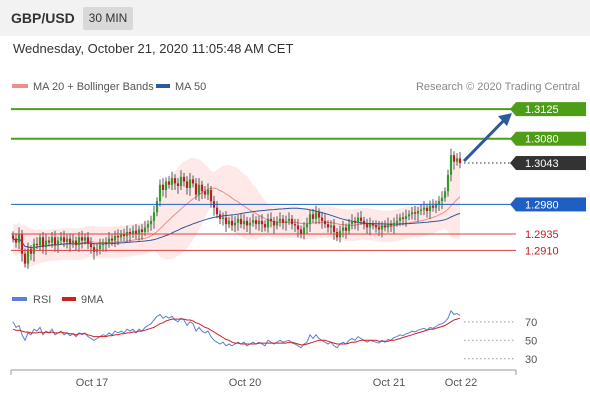 The height and width of the screenshot is (400, 590). What do you see at coordinates (236, 331) in the screenshot?
I see `rsi-ma-line` at bounding box center [236, 331].